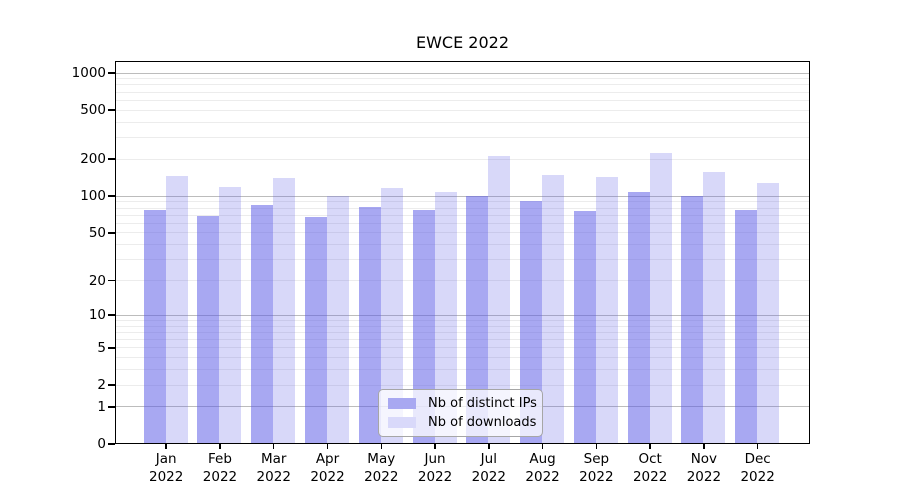  I want to click on bar-jul-nb-of-distinct-ips, so click(477, 320).